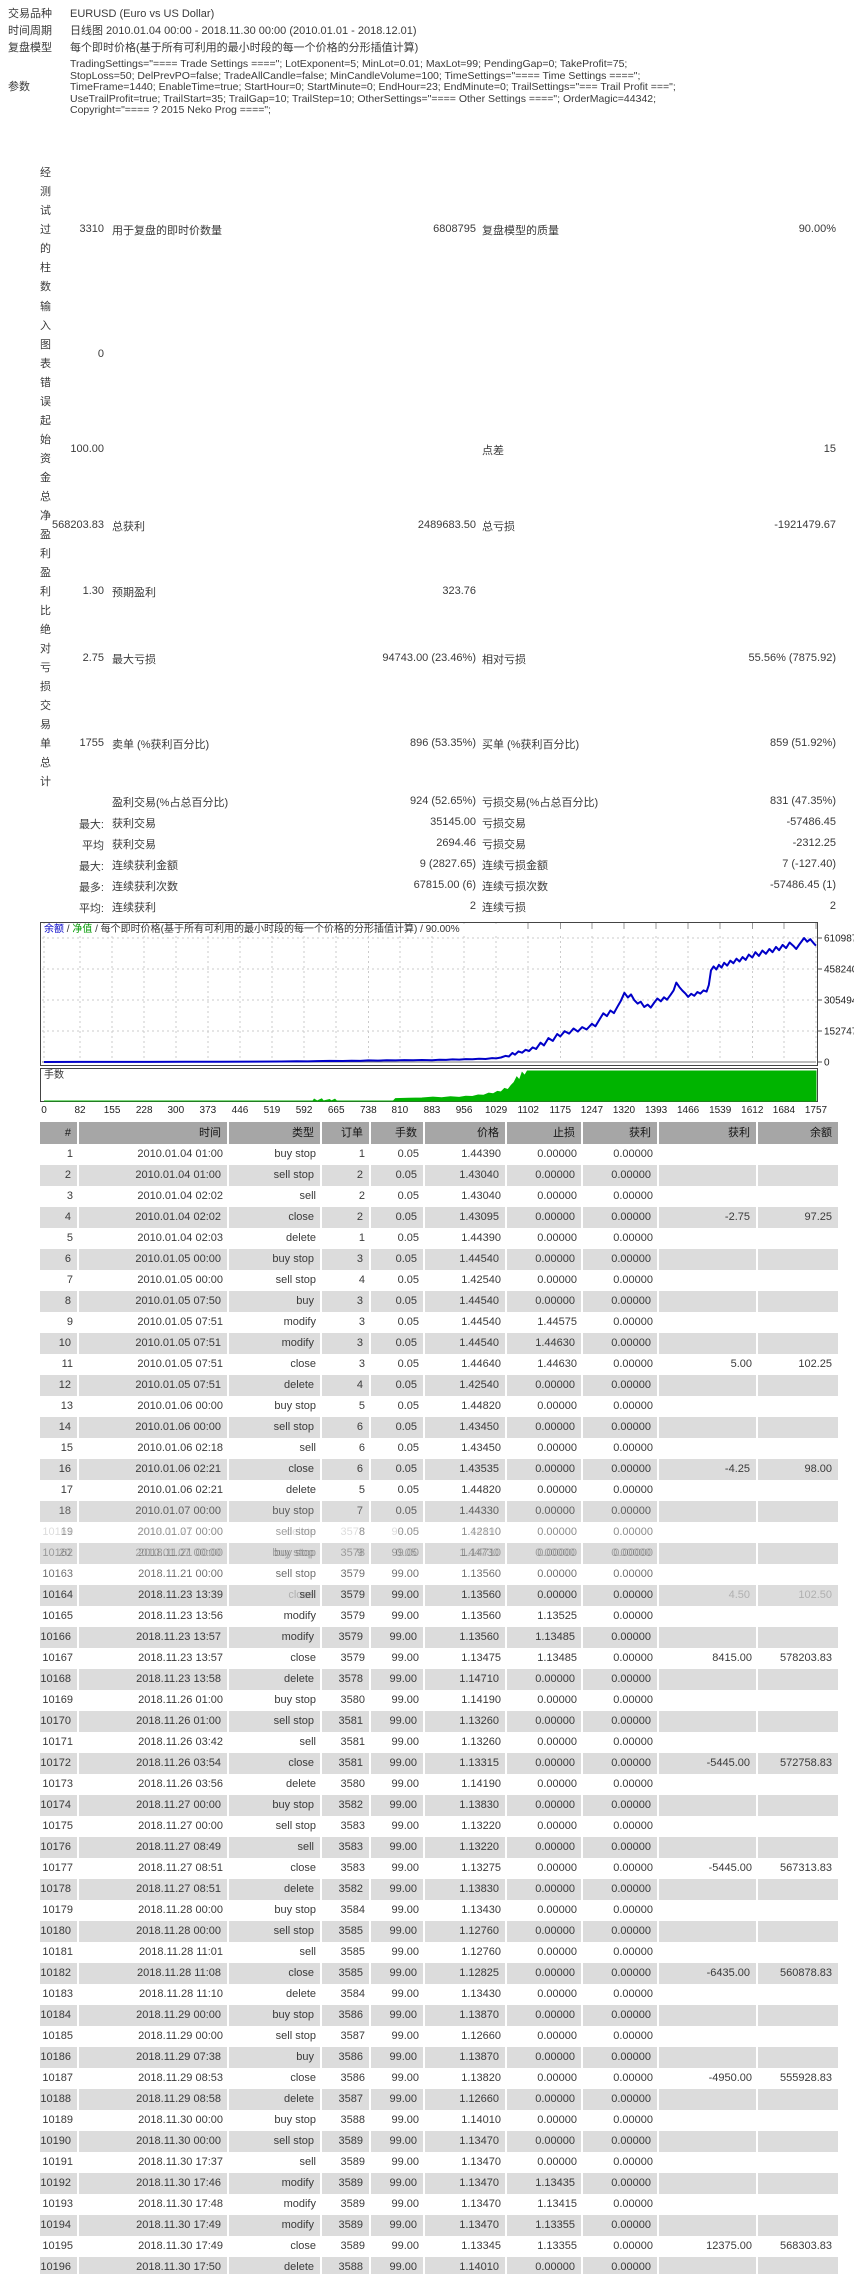 The width and height of the screenshot is (854, 2274). What do you see at coordinates (154, 1847) in the screenshot?
I see `cell-time: 2018.11.27 08:49` at bounding box center [154, 1847].